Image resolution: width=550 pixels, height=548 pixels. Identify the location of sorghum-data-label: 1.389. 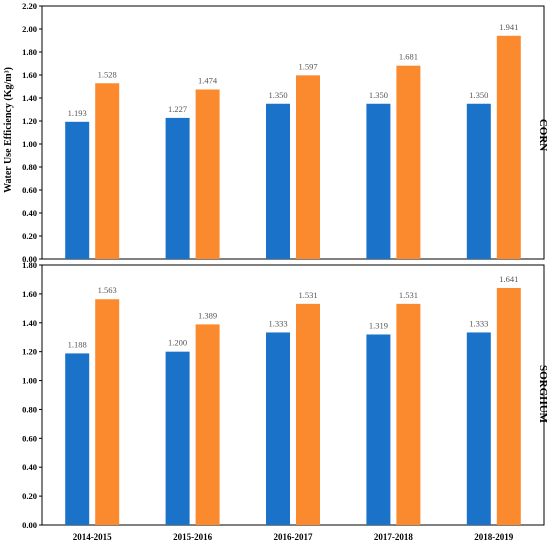
(207, 315).